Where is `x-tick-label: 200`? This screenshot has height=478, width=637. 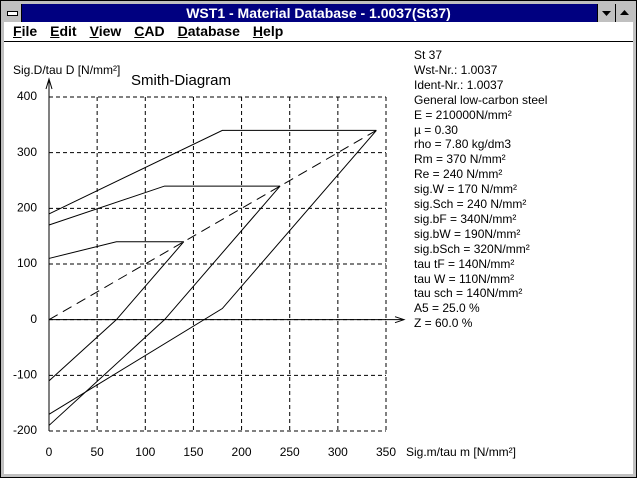
x-tick-label: 200 is located at coordinates (242, 452).